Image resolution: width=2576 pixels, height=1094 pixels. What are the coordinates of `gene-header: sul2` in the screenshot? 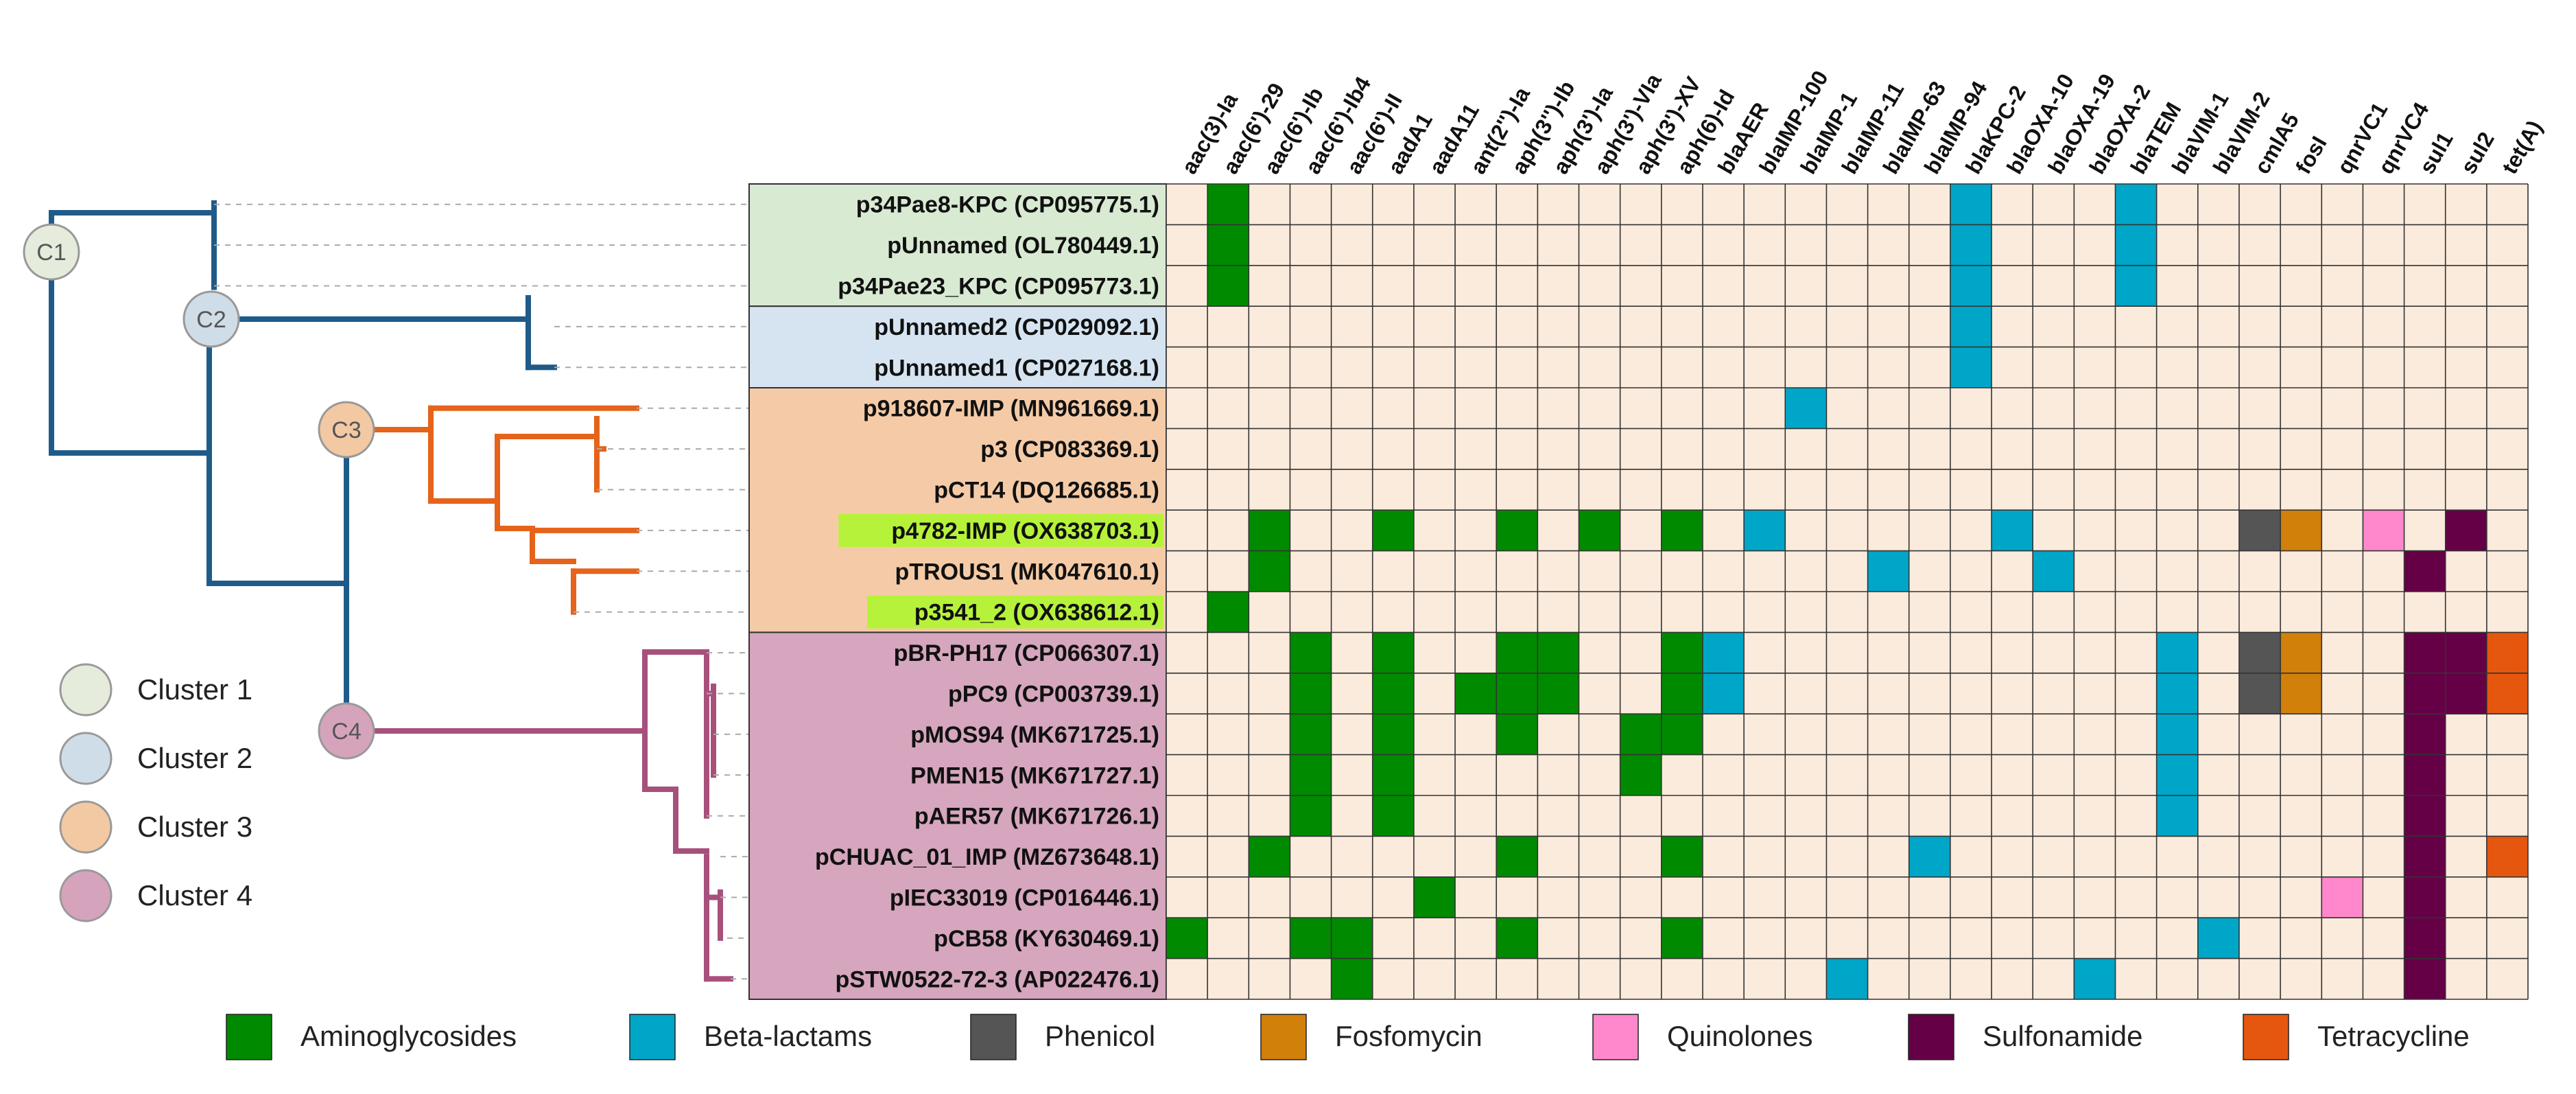 It's located at (2477, 153).